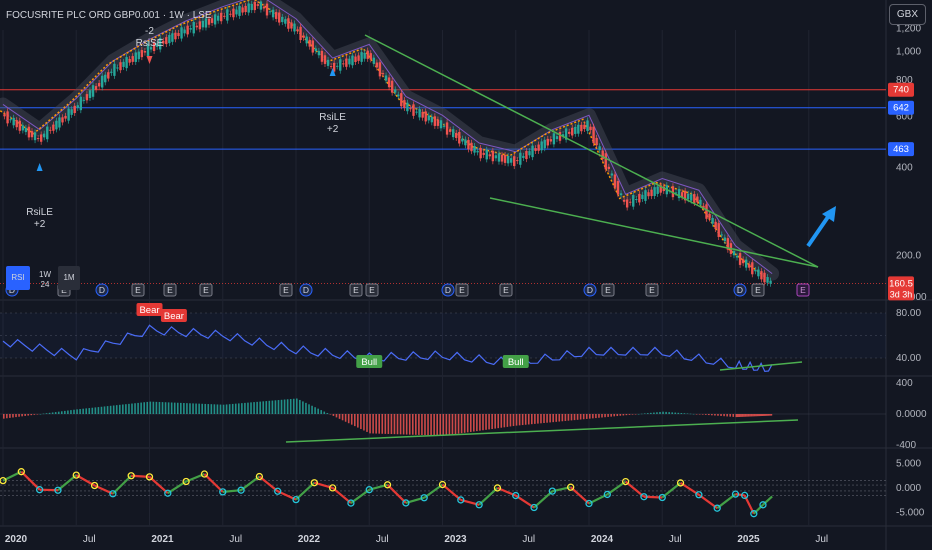  I want to click on tf-sub-1w: 24, so click(45, 284).